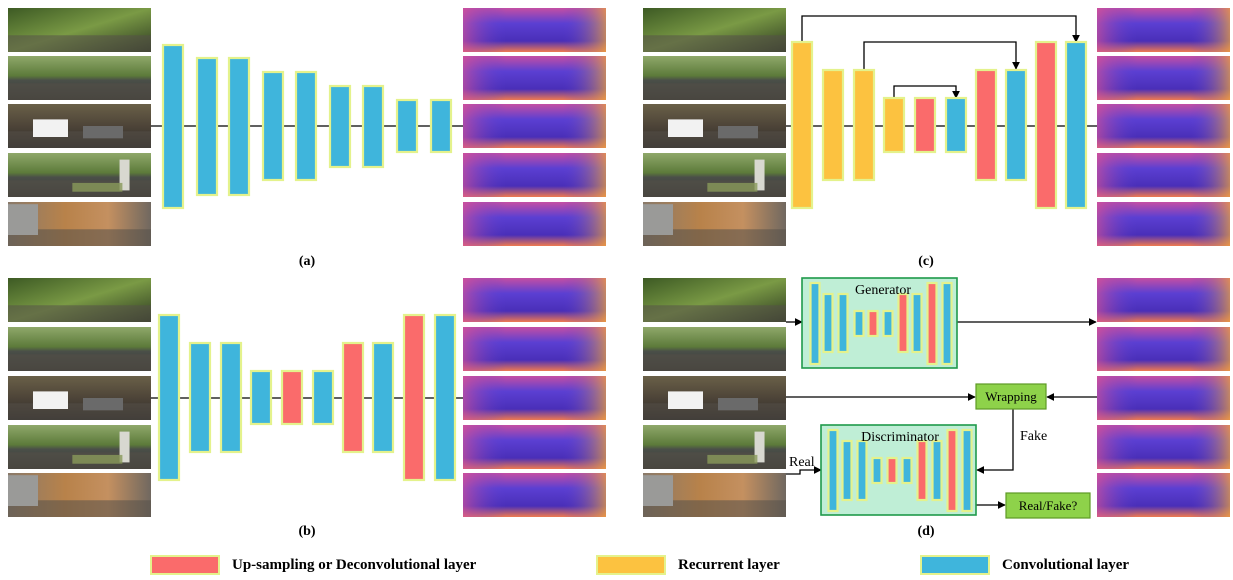 This screenshot has height=580, width=1233. I want to click on legend-conv-swatch, so click(955, 565).